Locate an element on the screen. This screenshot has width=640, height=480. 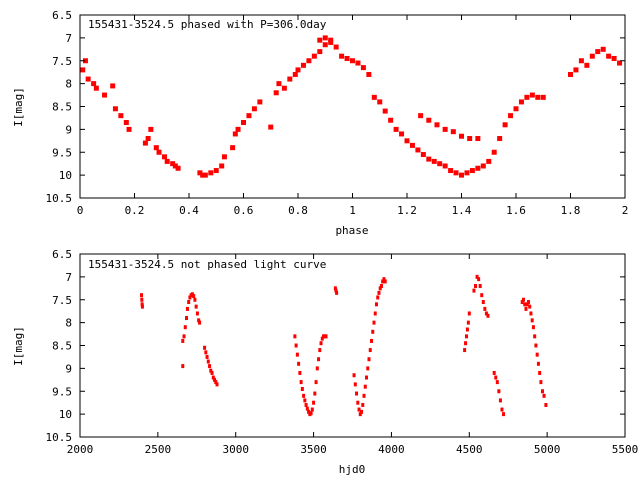
unphased-x-axis-label: hjd0 is located at coordinates (352, 469).